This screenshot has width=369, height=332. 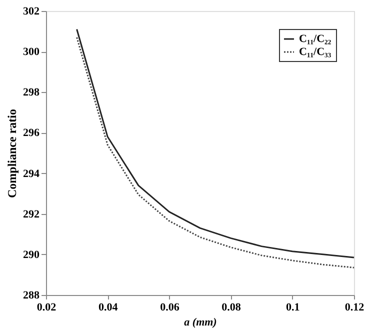 What do you see at coordinates (315, 39) in the screenshot?
I see `legend-label: C₁₁/C₂₂` at bounding box center [315, 39].